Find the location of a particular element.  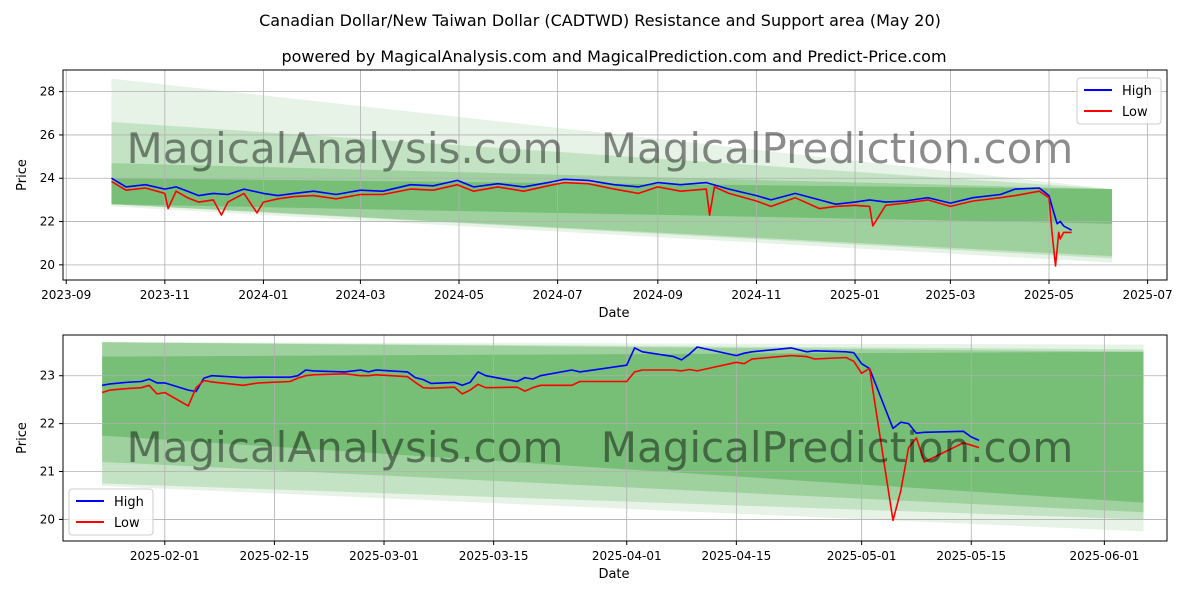

low-series-line is located at coordinates (591, 223).